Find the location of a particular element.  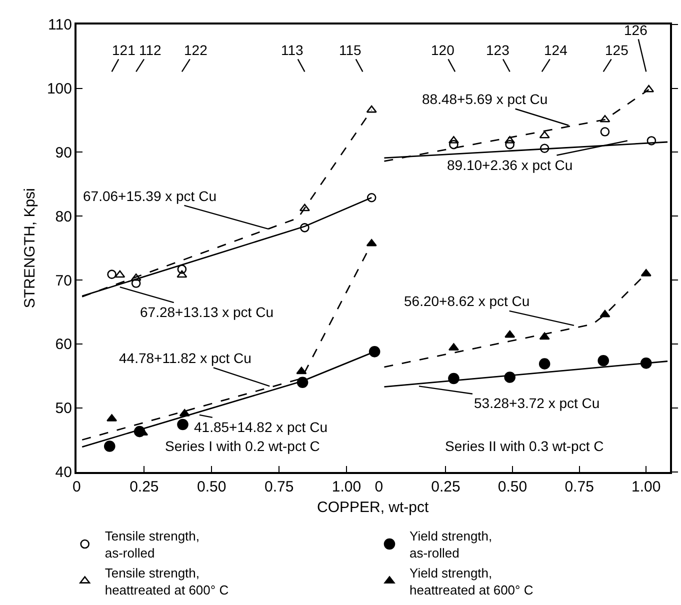

y-tick-label: 70 is located at coordinates (63, 281).